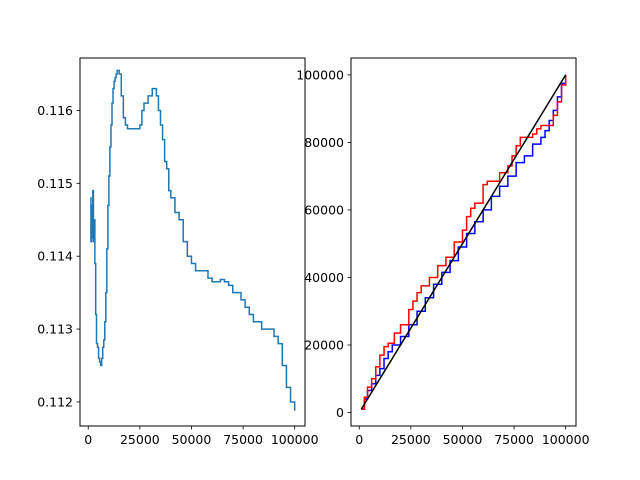  I want to click on right-plot-y-tick-label: 100000, so click(320, 74).